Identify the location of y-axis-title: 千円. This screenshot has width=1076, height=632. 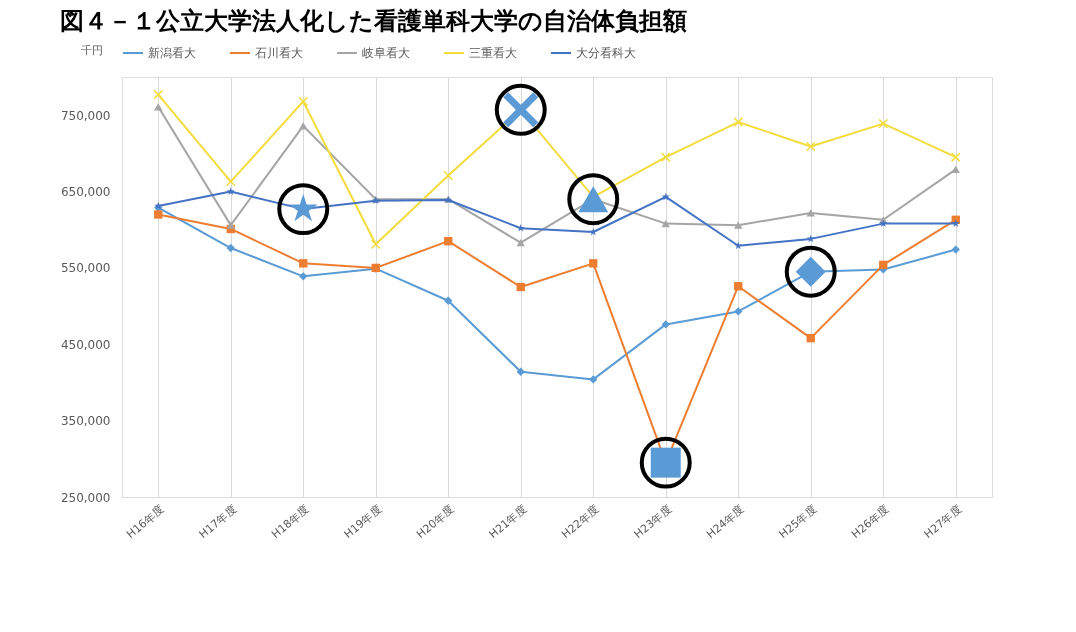
(91, 50).